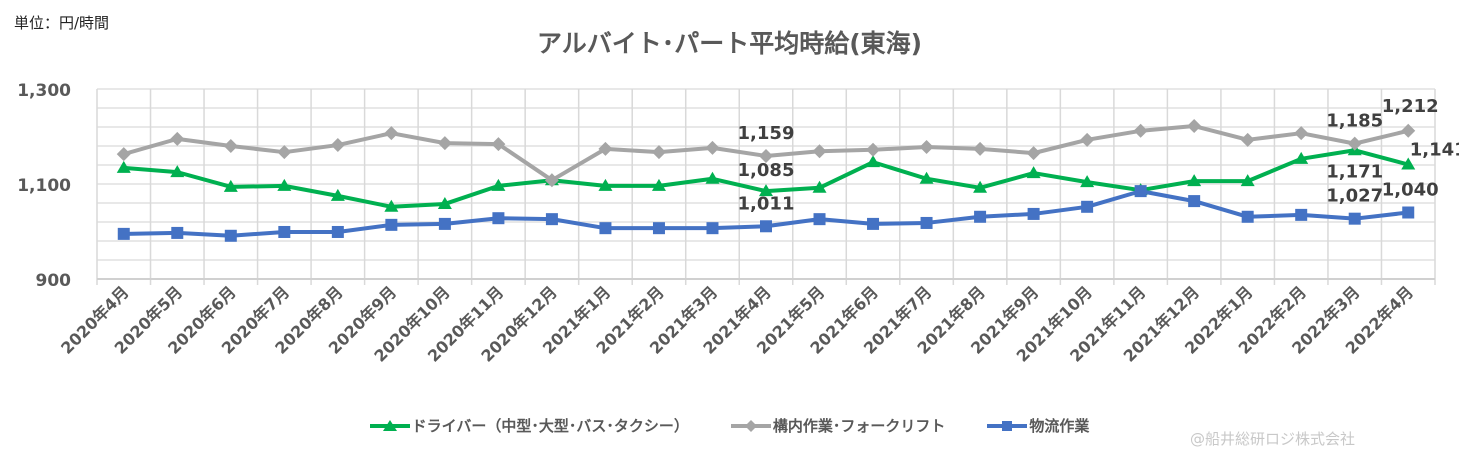 The height and width of the screenshot is (460, 1459). I want to click on y-tick-label: 1,300, so click(44, 91).